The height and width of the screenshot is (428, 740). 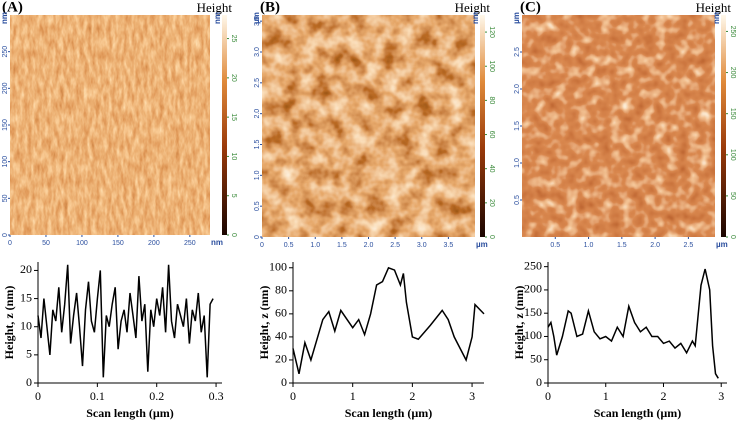 I want to click on panel-label: (A), so click(x=12, y=7).